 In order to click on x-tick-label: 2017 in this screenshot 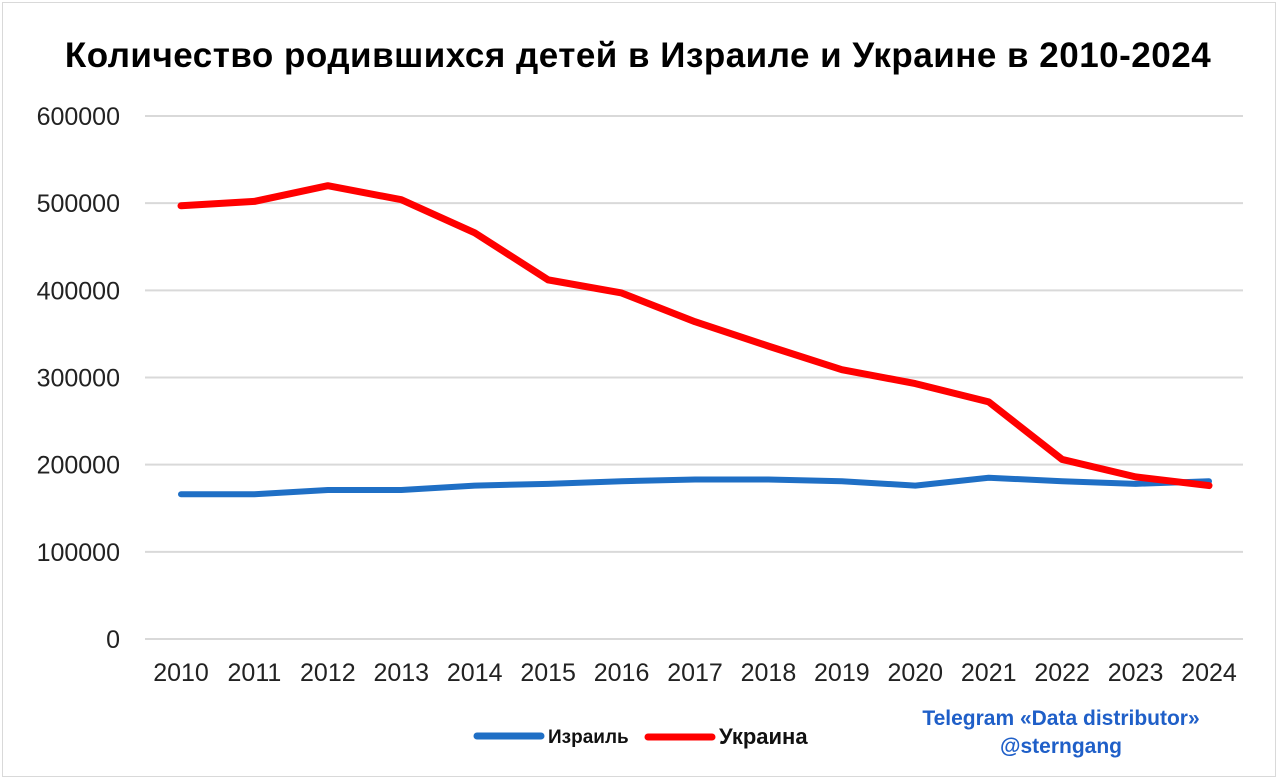, I will do `click(695, 673)`.